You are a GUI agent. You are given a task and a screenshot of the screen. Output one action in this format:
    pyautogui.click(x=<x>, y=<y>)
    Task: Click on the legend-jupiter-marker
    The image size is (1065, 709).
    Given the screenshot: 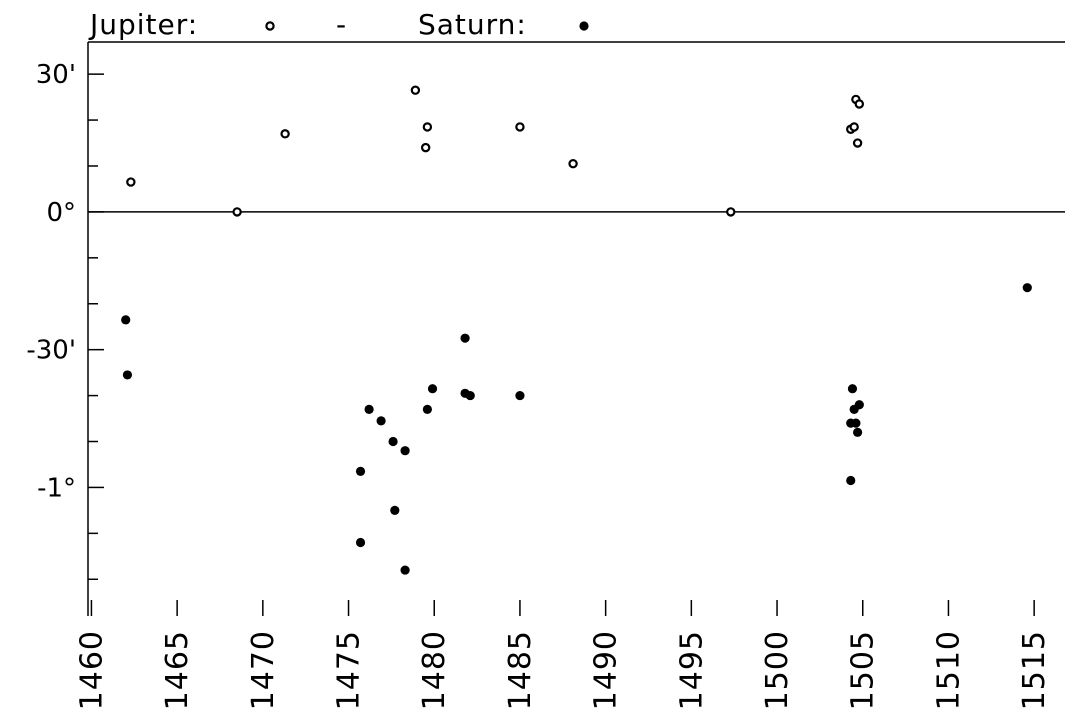 What is the action you would take?
    pyautogui.click(x=270, y=26)
    